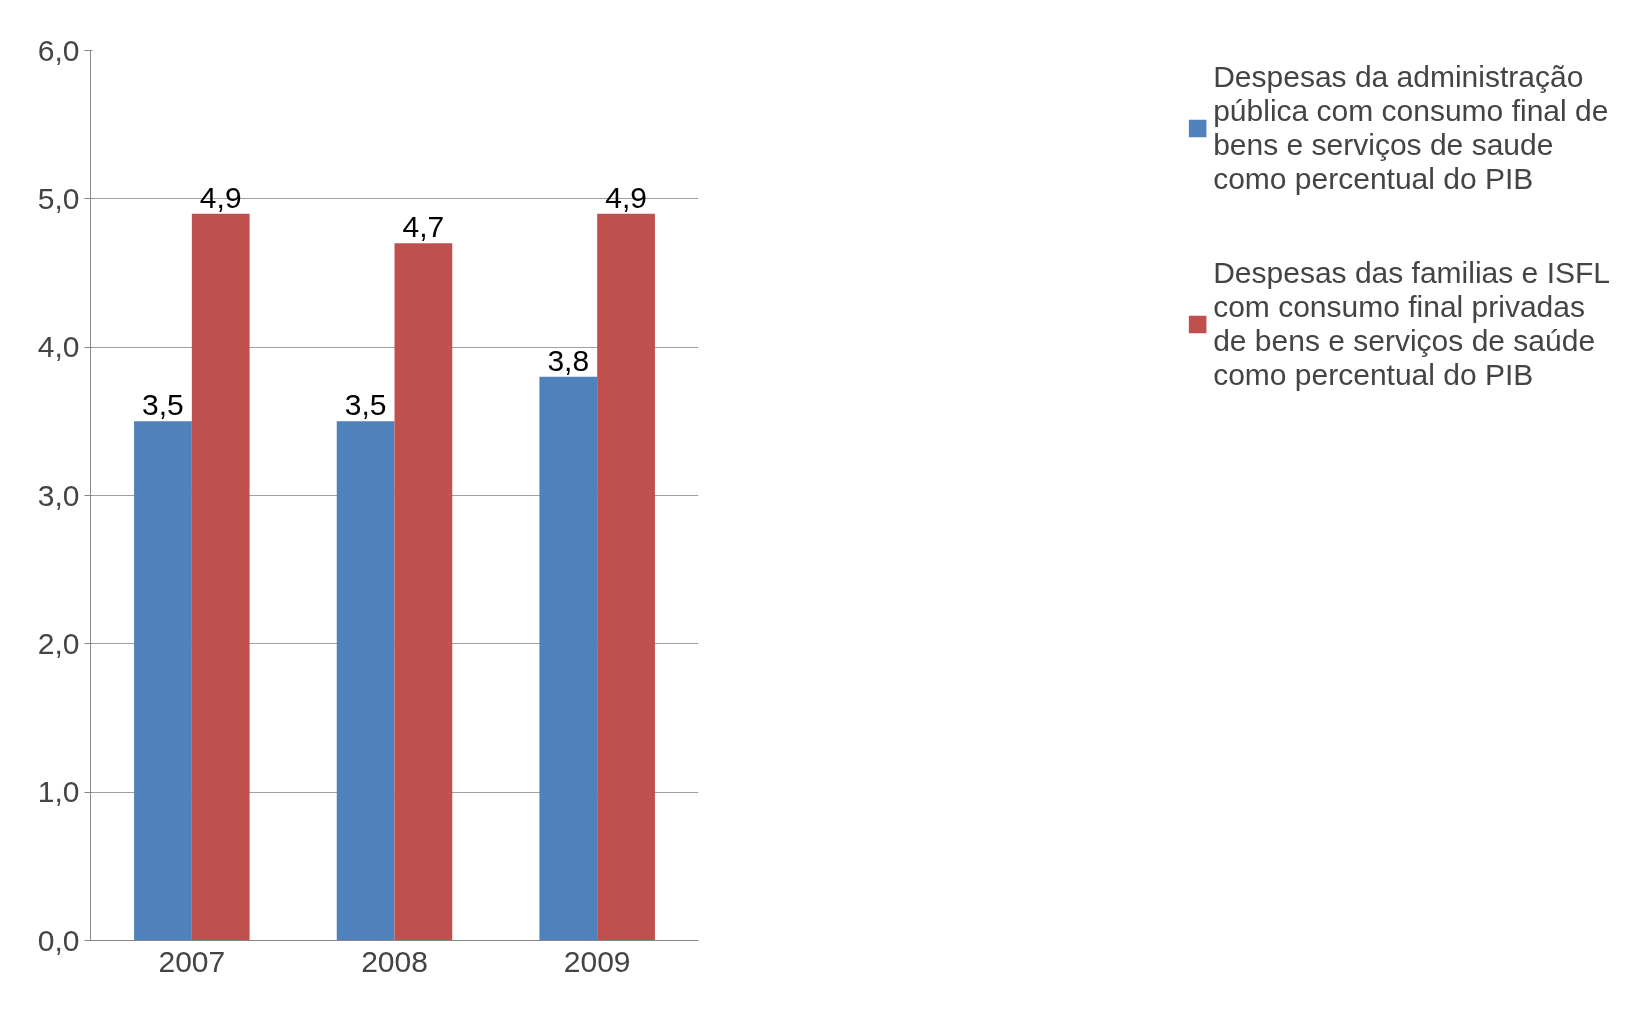  What do you see at coordinates (58, 940) in the screenshot?
I see `y-tick-label: 0,0` at bounding box center [58, 940].